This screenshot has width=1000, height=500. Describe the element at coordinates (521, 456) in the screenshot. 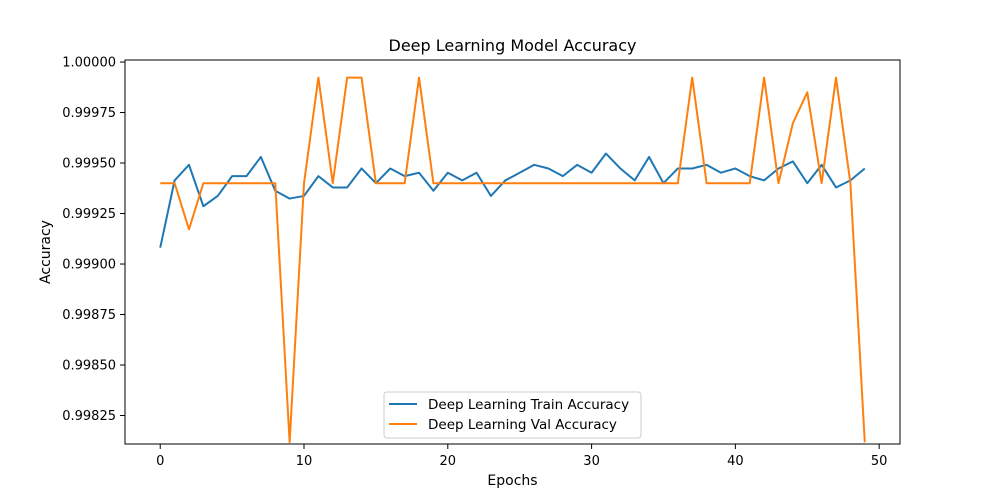

I see `x-axis-ticks: 0 10 20 30 40 50` at that location.